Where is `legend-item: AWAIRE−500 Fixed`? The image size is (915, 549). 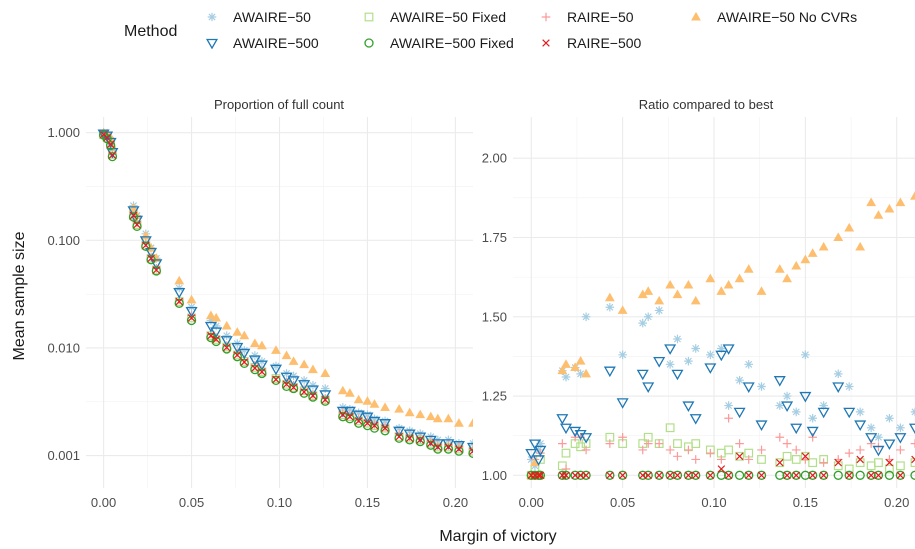
legend-item: AWAIRE−500 Fixed is located at coordinates (439, 43).